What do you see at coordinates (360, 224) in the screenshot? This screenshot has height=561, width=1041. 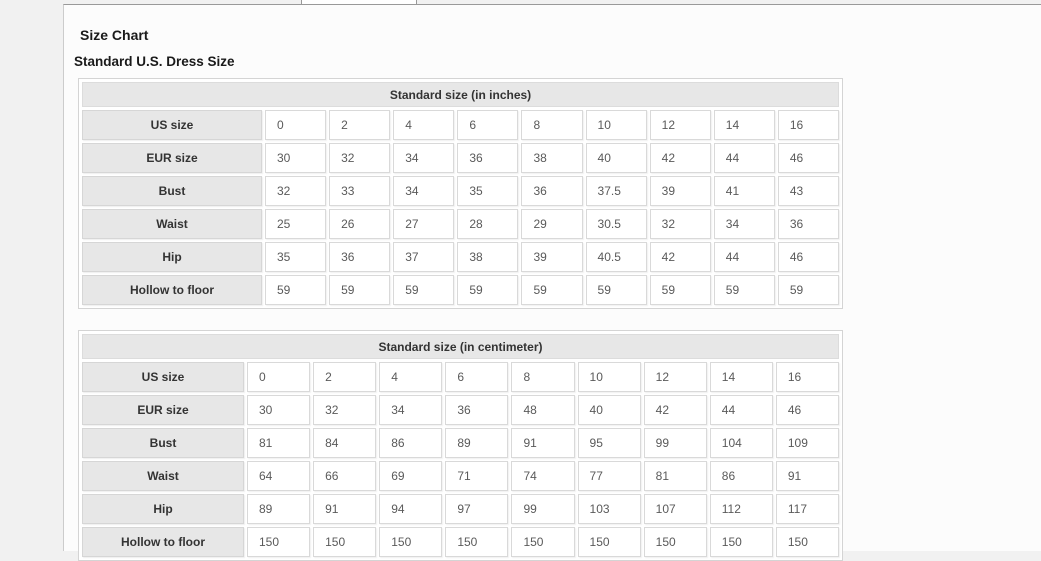 I see `size-cell: 26` at bounding box center [360, 224].